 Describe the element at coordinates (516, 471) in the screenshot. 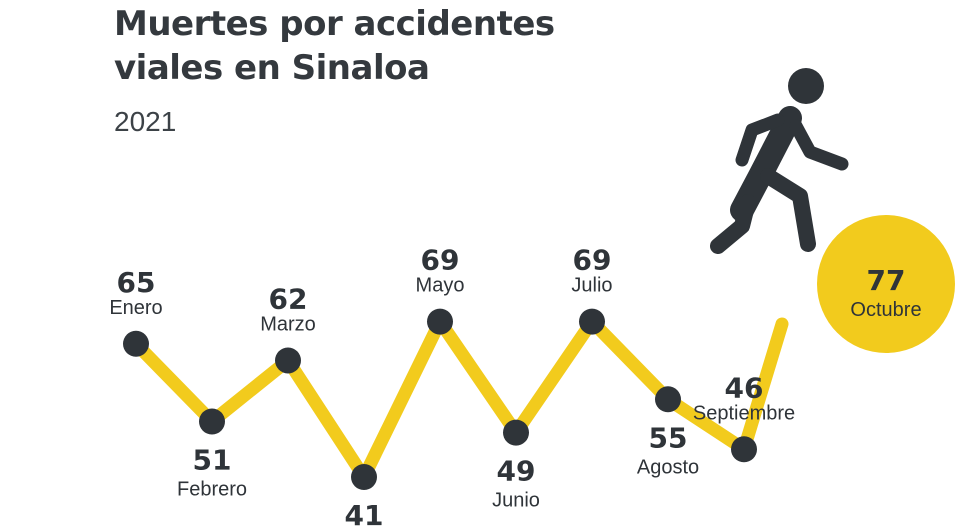

I see `value-label-junio: 49` at that location.